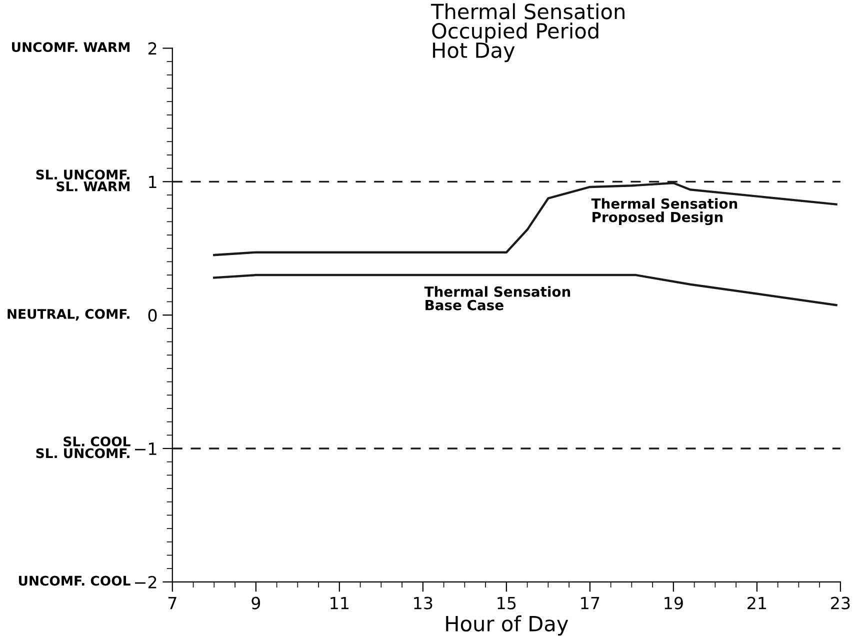 Image resolution: width=862 pixels, height=643 pixels. What do you see at coordinates (673, 603) in the screenshot?
I see `x-tick-label: 19` at bounding box center [673, 603].